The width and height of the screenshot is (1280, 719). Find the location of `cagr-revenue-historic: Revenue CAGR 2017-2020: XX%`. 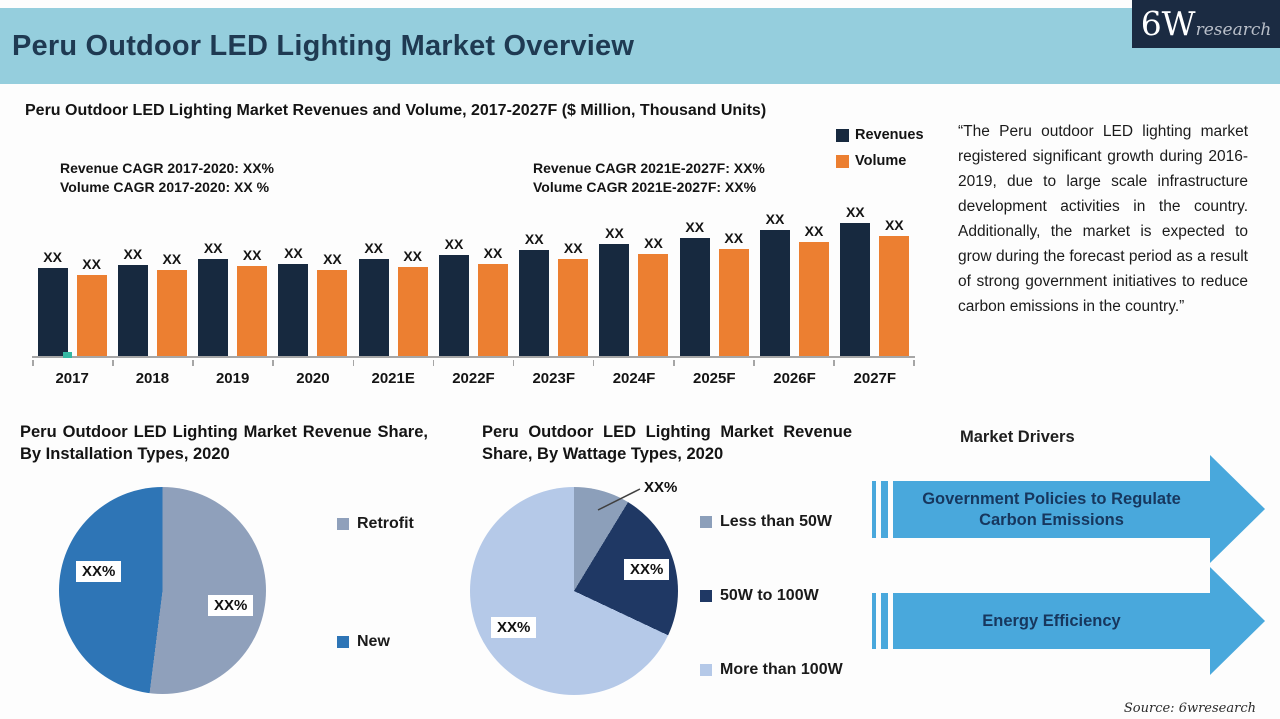

cagr-revenue-historic: Revenue CAGR 2017-2020: XX% is located at coordinates (167, 168).